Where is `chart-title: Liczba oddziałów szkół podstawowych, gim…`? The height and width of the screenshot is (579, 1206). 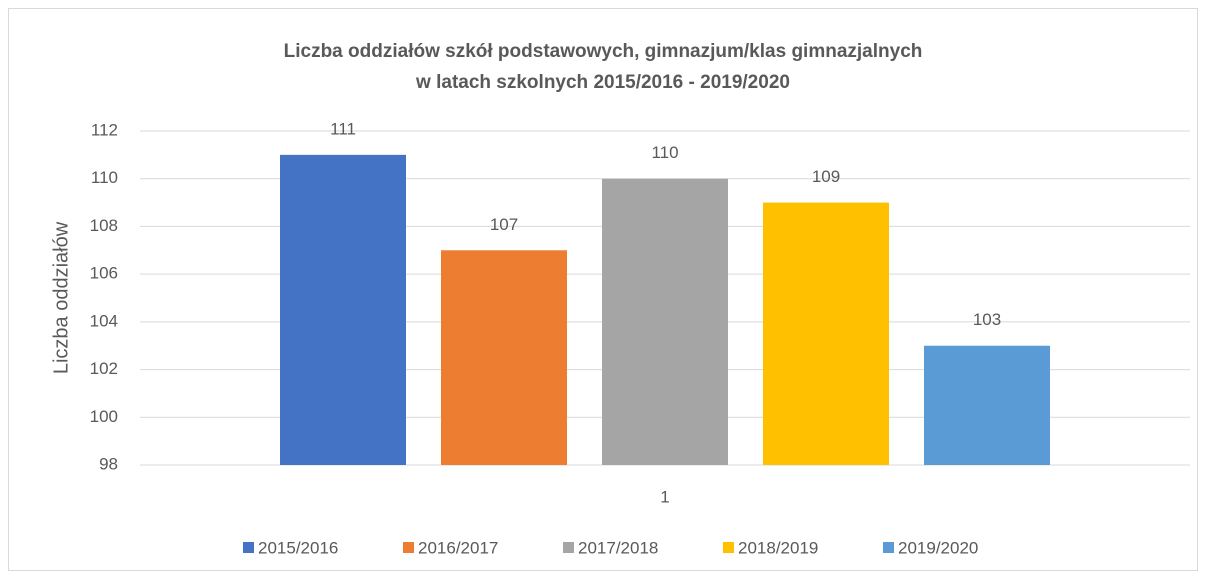 chart-title: Liczba oddziałów szkół podstawowych, gim… is located at coordinates (603, 51).